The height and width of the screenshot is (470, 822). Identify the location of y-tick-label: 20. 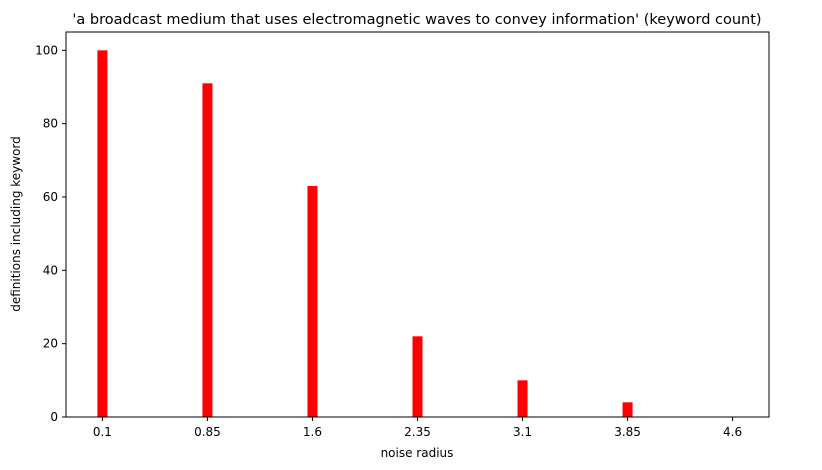
(50, 344).